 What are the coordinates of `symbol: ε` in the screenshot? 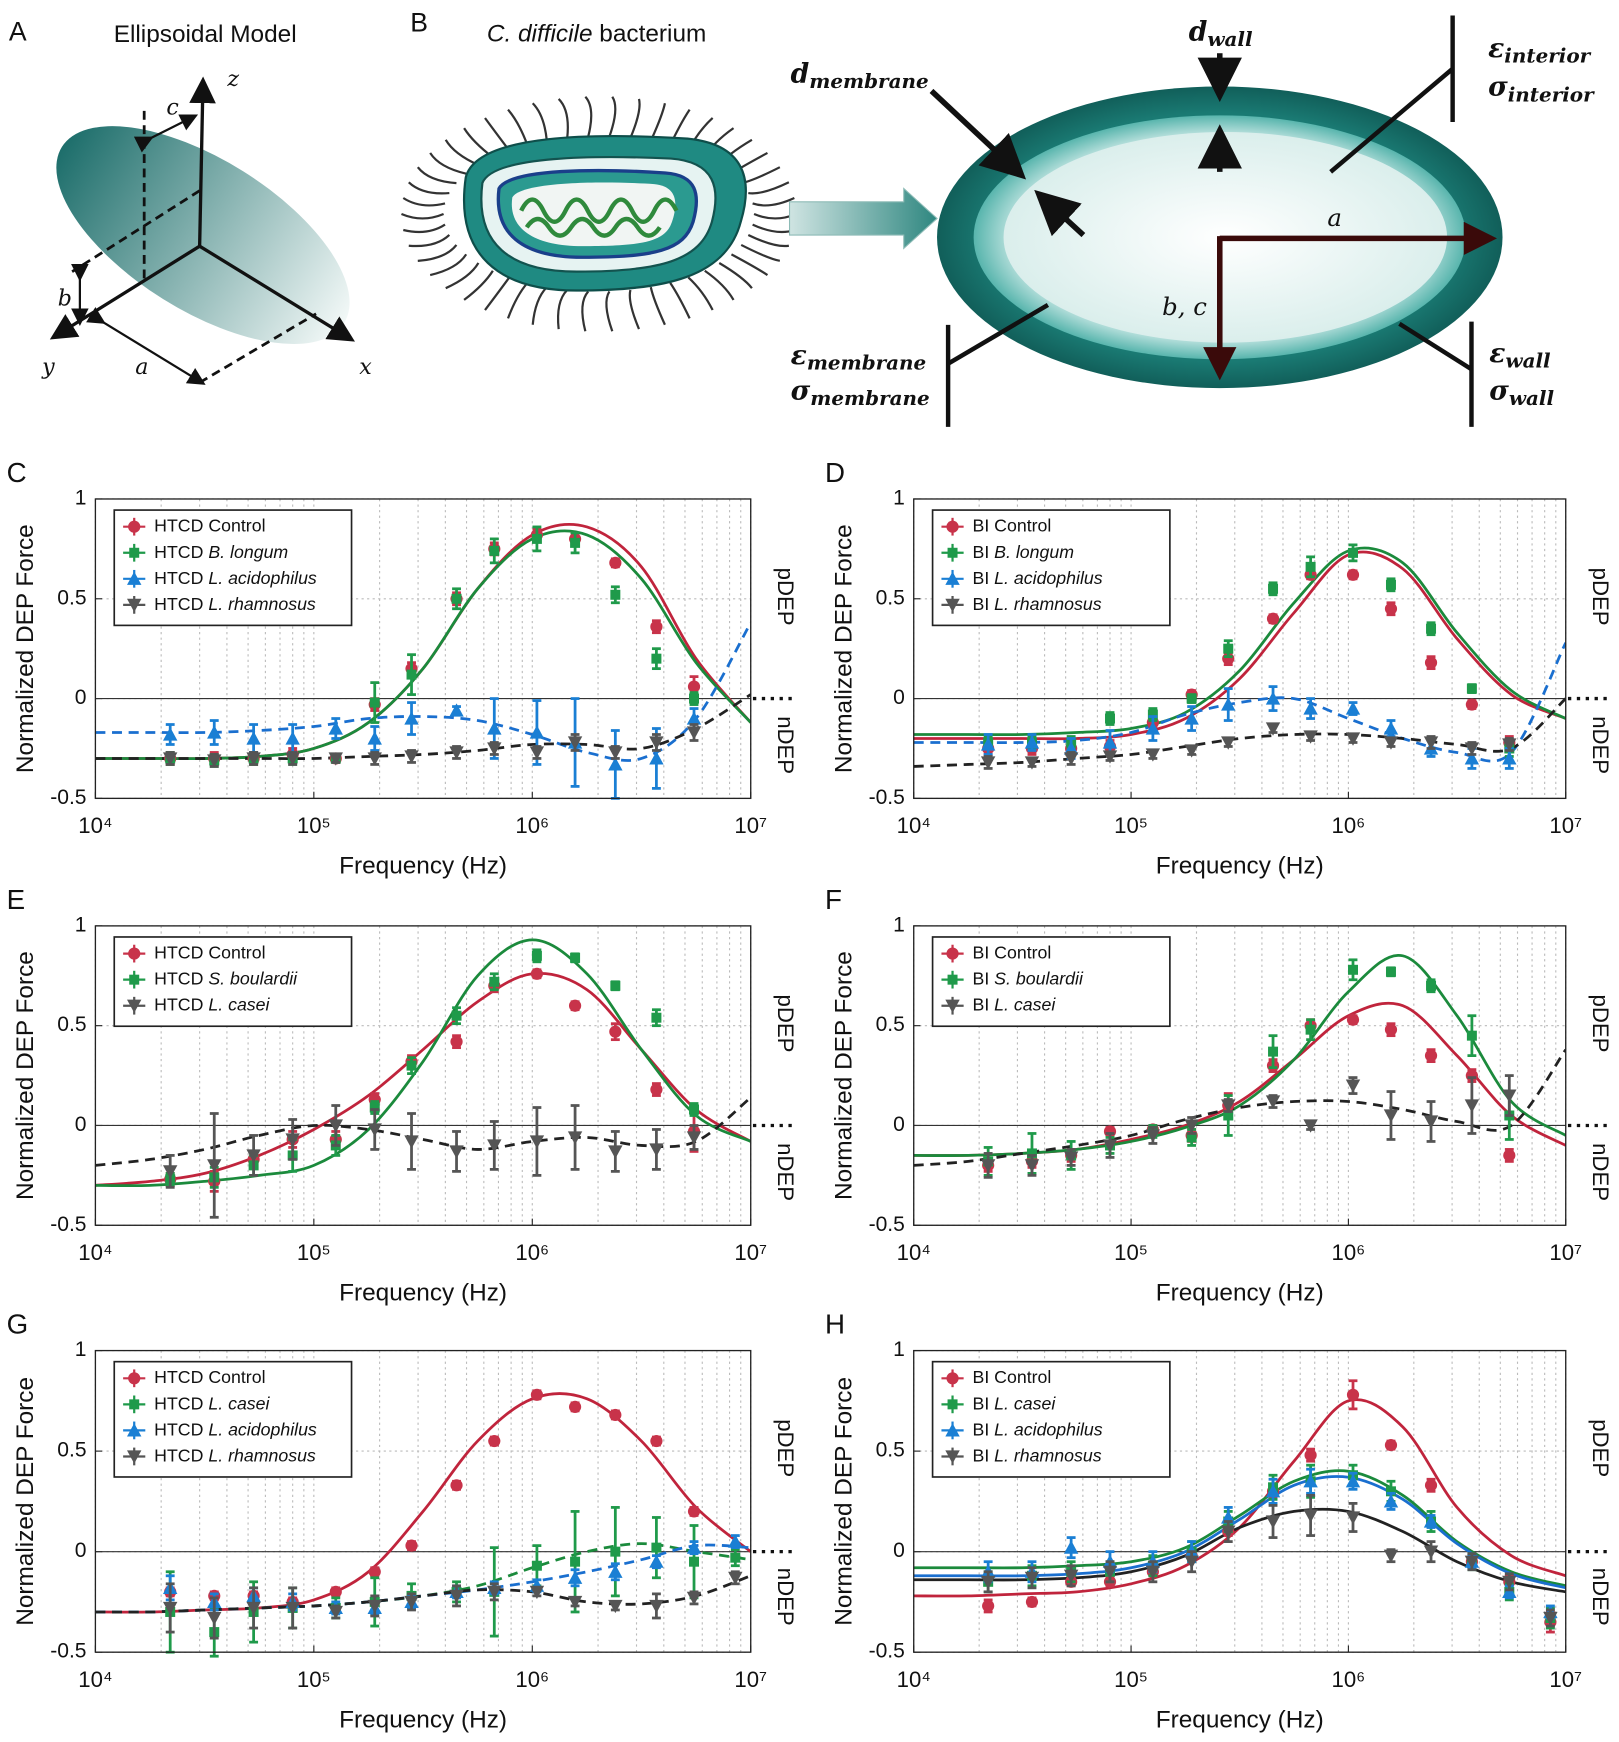 It's located at (1497, 353).